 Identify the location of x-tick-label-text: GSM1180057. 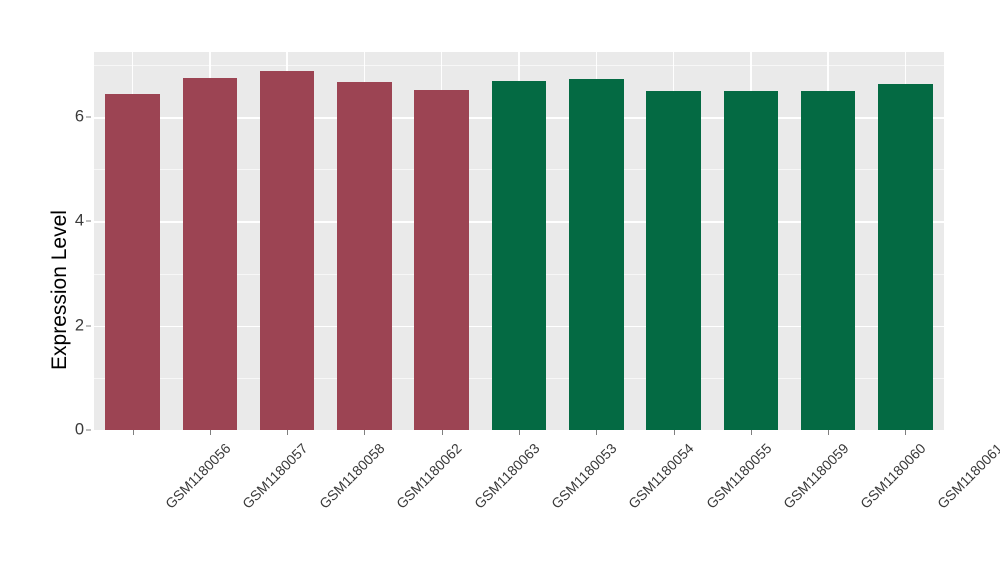
(274, 476).